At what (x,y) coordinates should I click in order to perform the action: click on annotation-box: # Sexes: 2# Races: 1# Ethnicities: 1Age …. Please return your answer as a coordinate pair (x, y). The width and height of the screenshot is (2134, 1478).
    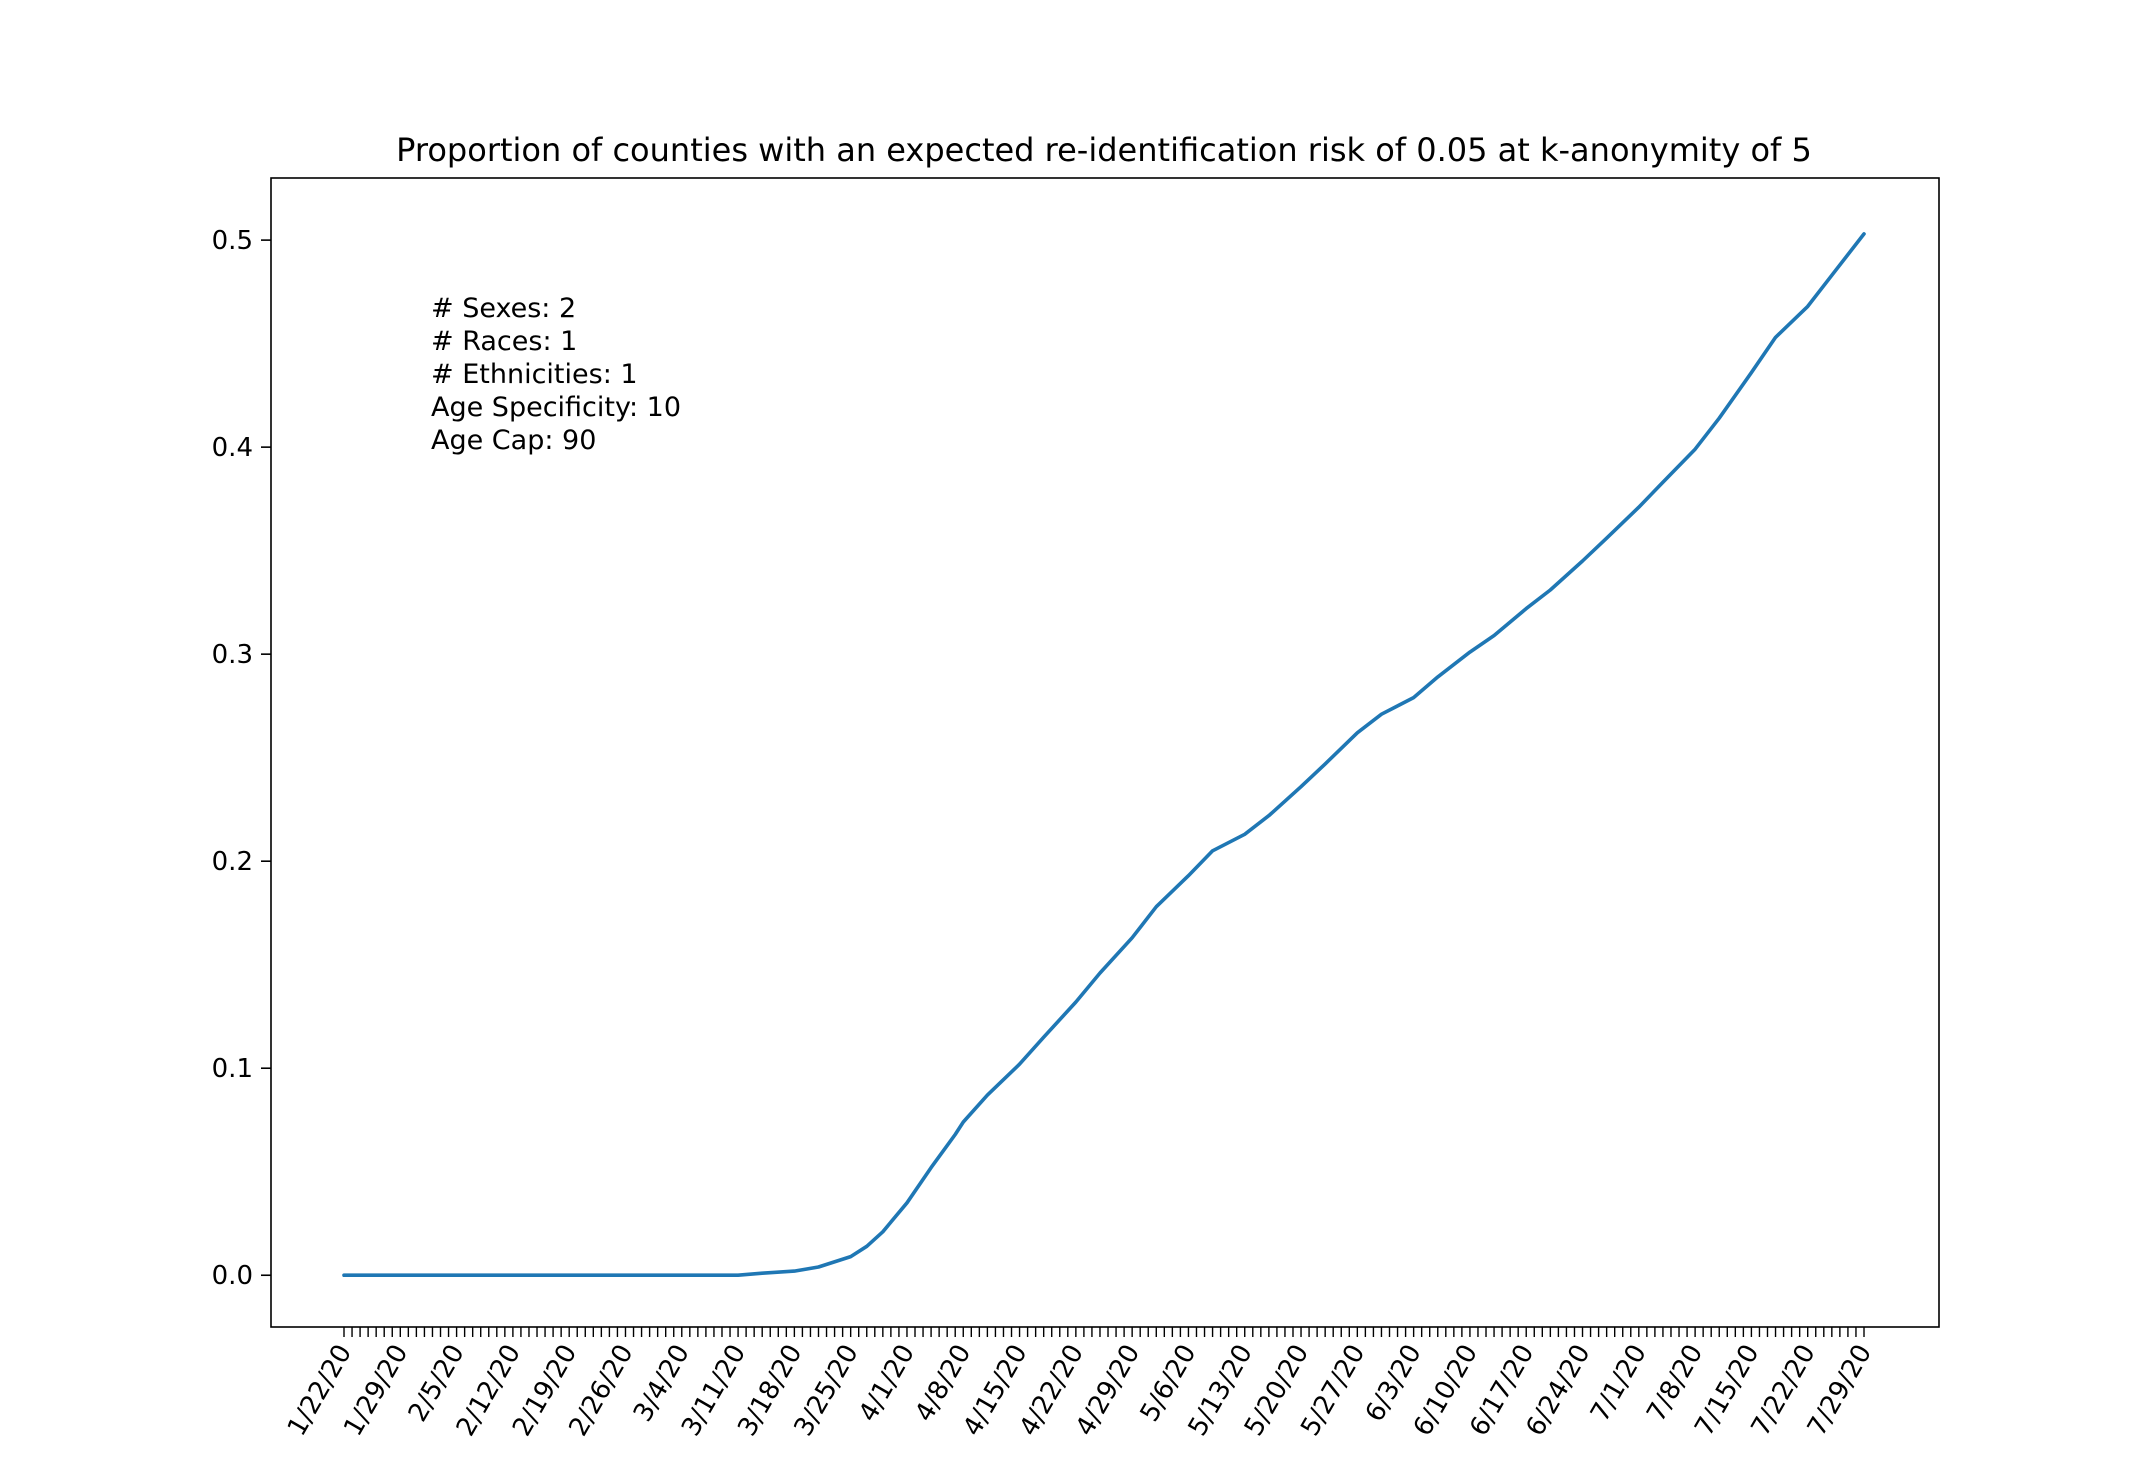
    Looking at the image, I should click on (556, 374).